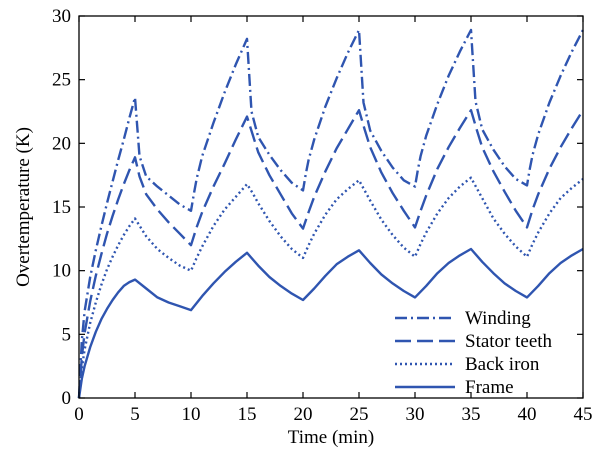 This screenshot has height=450, width=603. Describe the element at coordinates (67, 334) in the screenshot. I see `y-tick-label: 5` at that location.